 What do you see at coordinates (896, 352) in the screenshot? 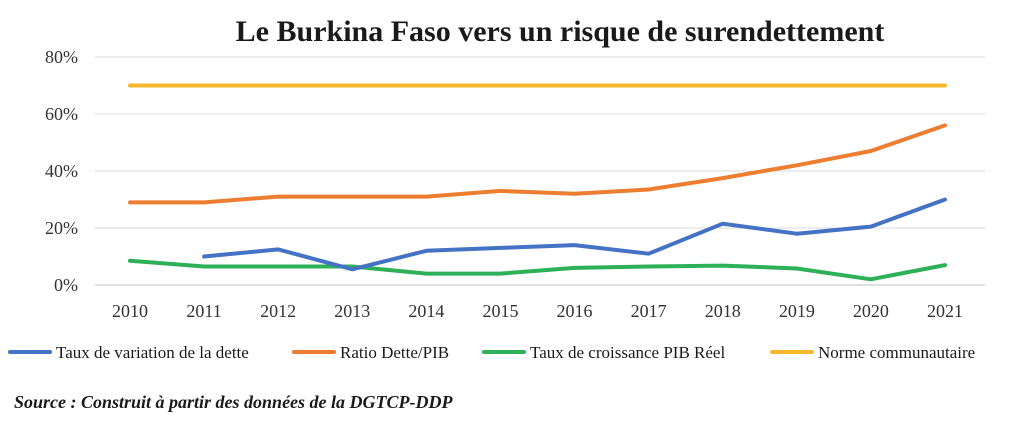
I see `legend-label: Norme communautaire` at bounding box center [896, 352].